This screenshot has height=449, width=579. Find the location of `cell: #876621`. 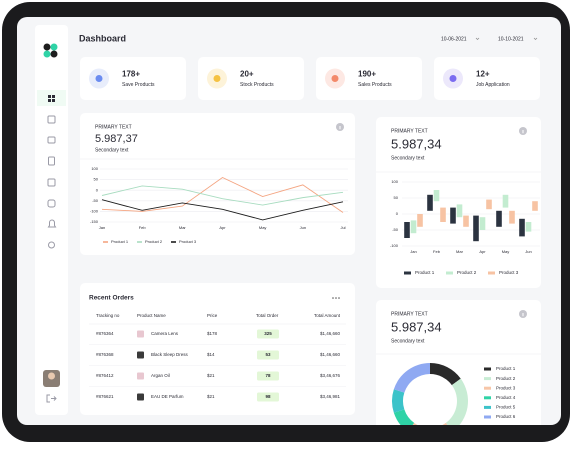

cell: #876621 is located at coordinates (105, 396).